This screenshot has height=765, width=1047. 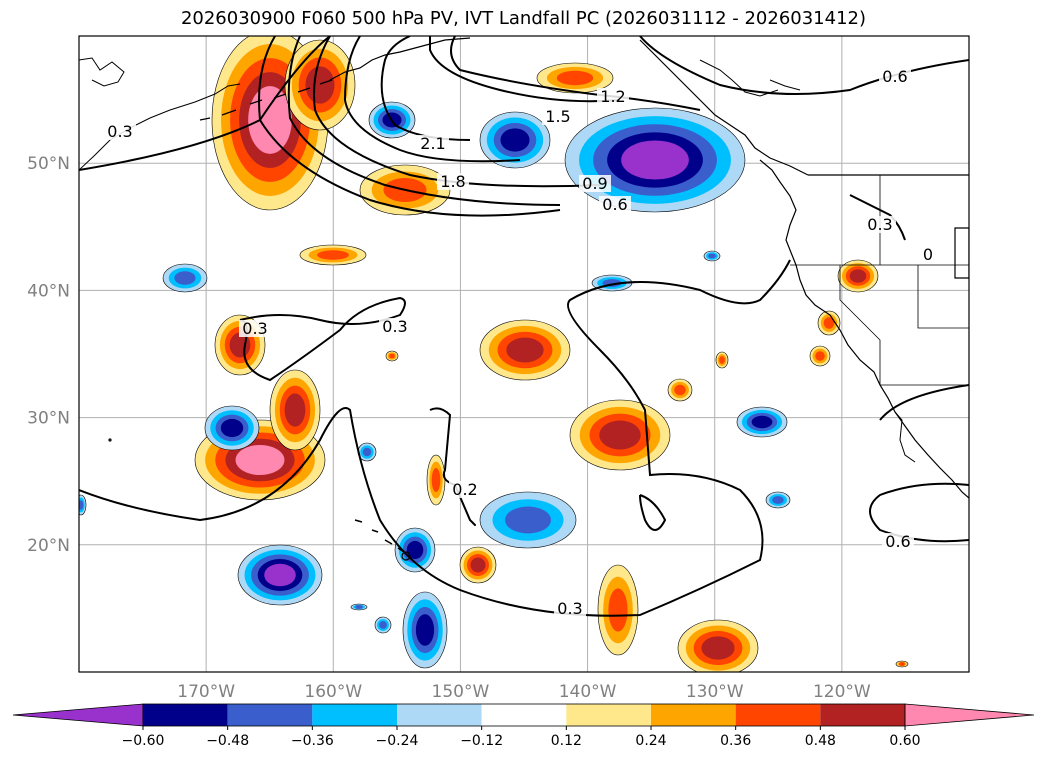 What do you see at coordinates (715, 692) in the screenshot?
I see `lon-tick-label: 130°W` at bounding box center [715, 692].